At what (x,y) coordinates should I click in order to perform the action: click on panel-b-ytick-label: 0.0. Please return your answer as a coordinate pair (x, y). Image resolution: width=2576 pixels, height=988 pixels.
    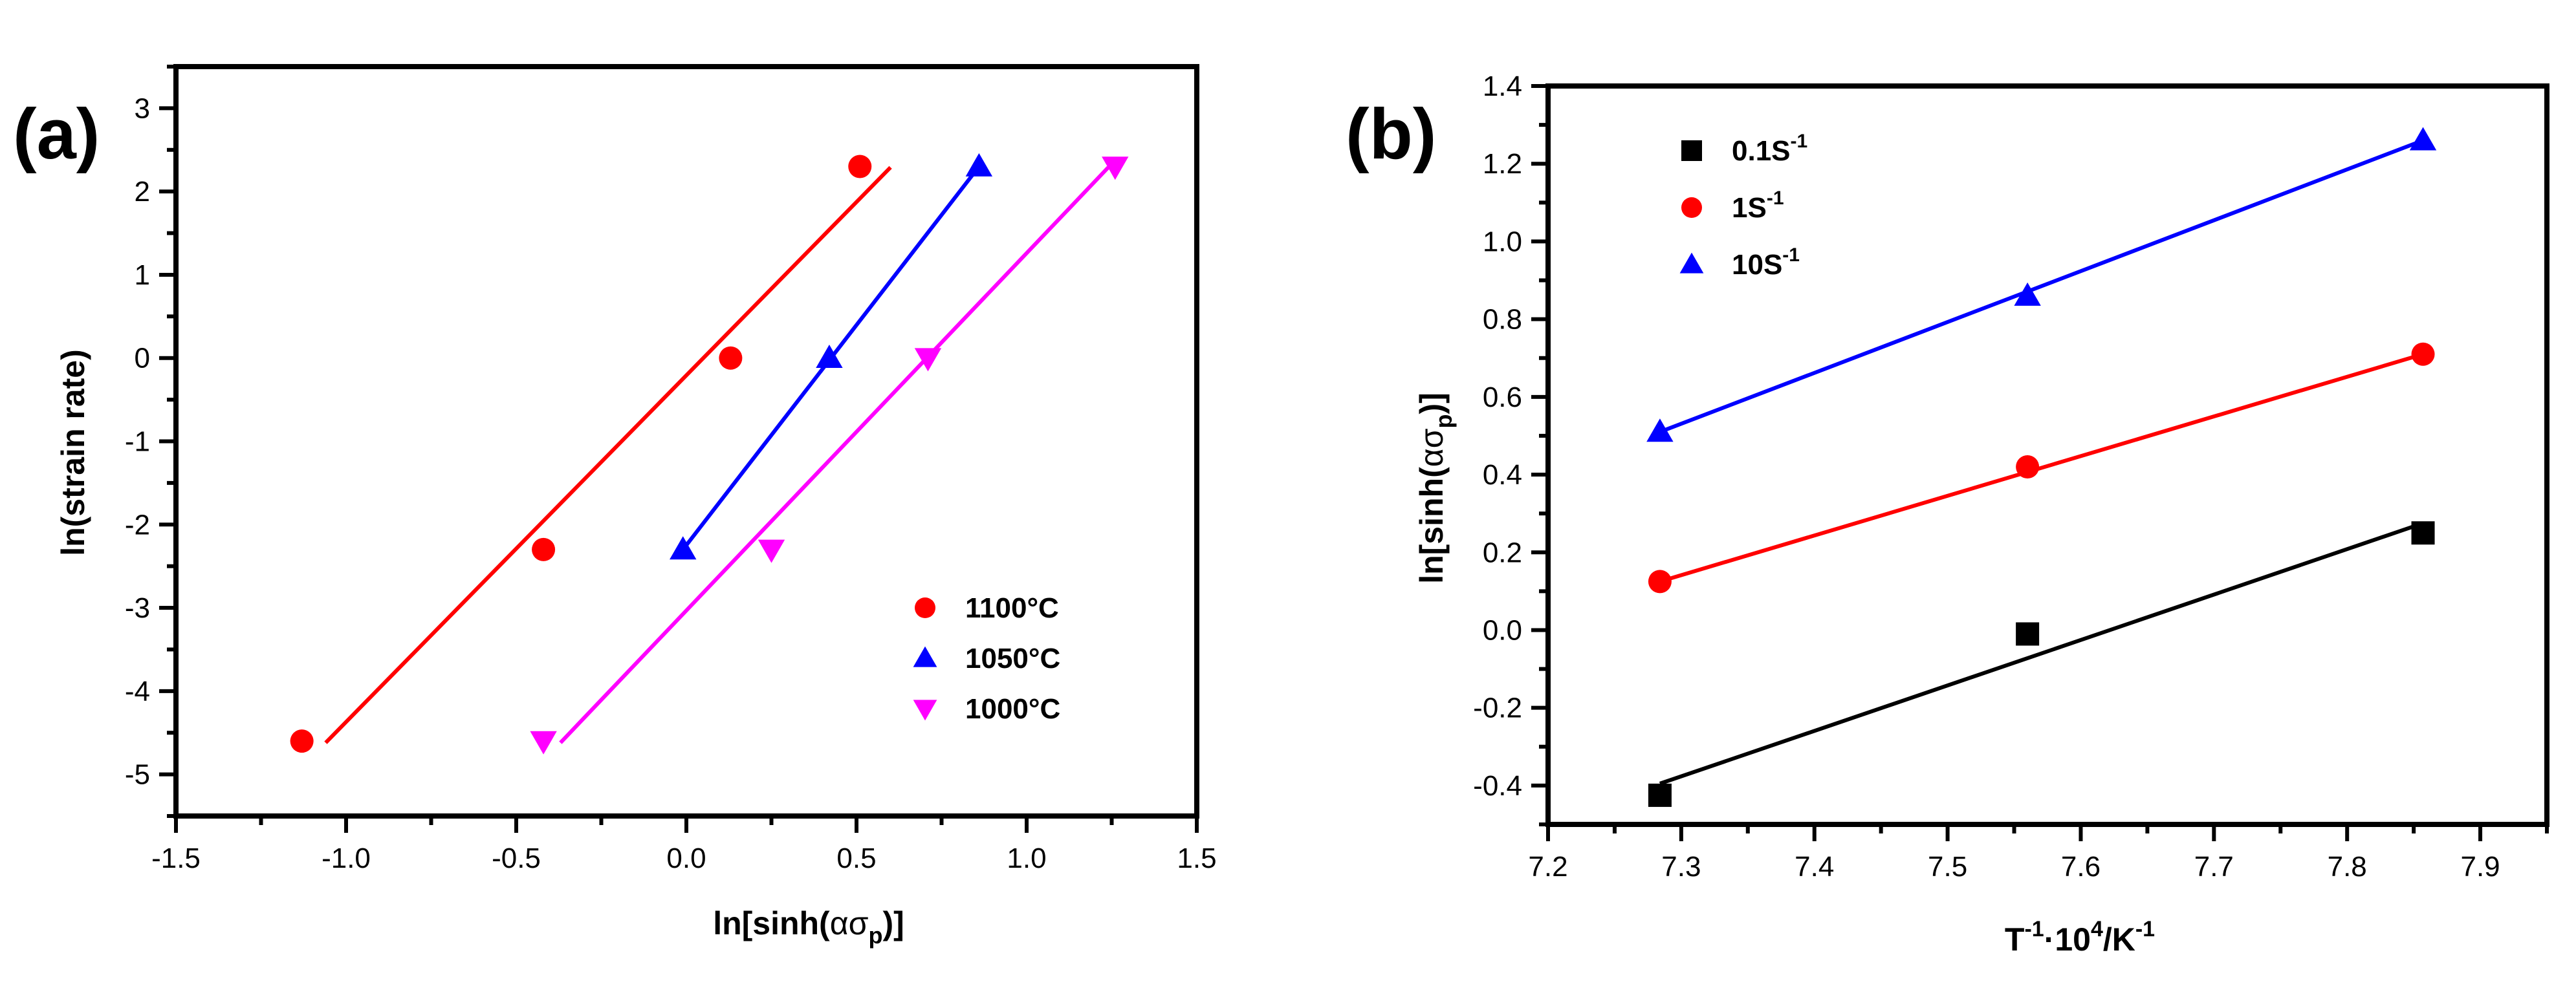
    Looking at the image, I should click on (1502, 630).